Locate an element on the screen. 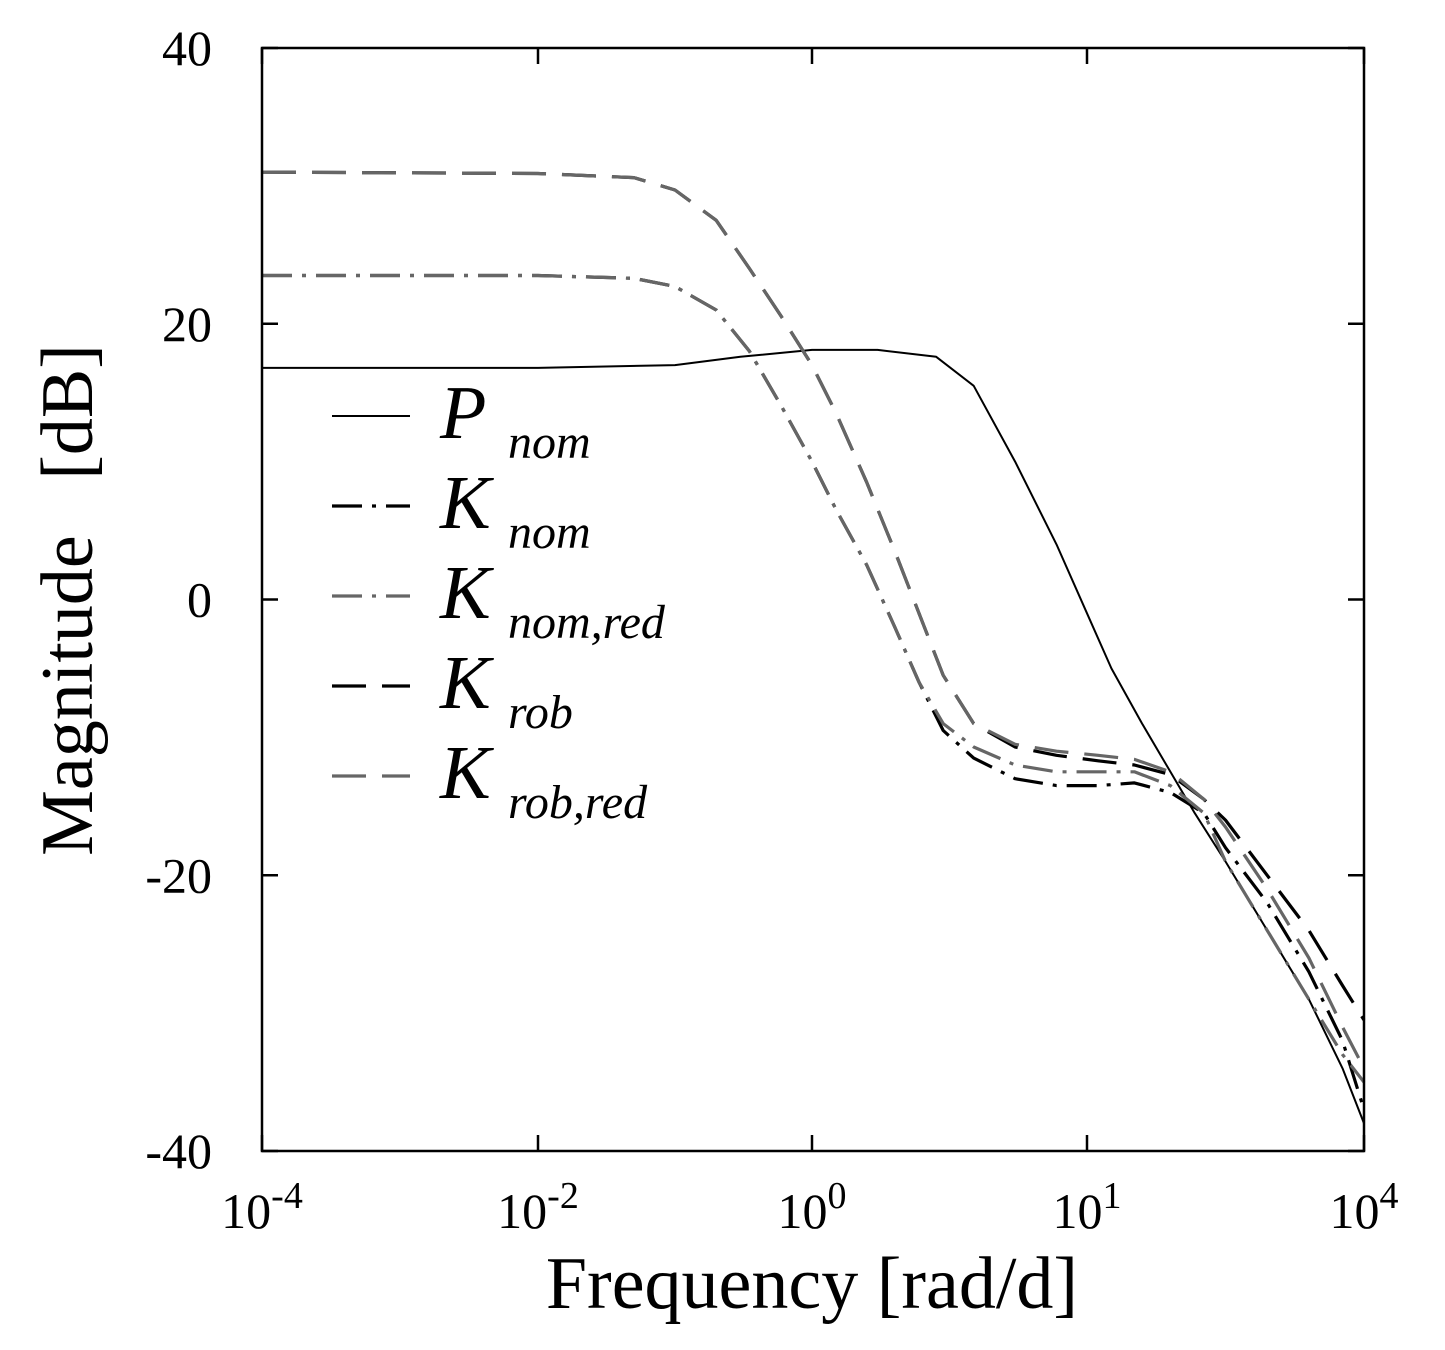 Image resolution: width=1445 pixels, height=1350 pixels. x-tick-exponent: -2 is located at coordinates (563, 1196).